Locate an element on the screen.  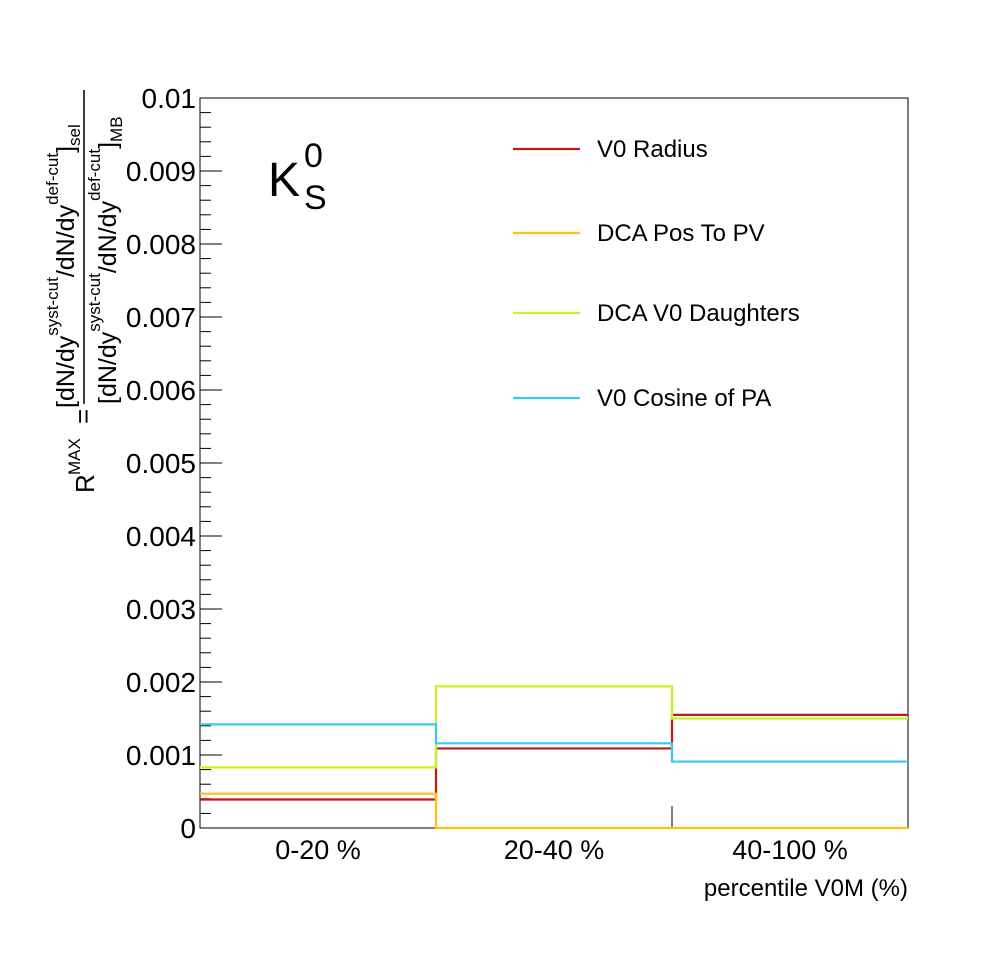
particle-annotation: K 0 S is located at coordinates (297, 177).